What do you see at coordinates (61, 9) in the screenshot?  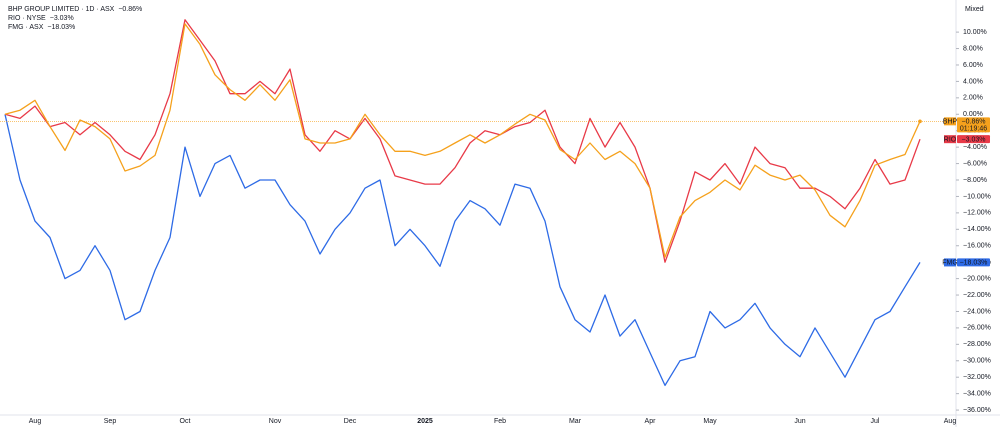 I see `legend-name: BHP GROUP LIMITED · 1D · ASX` at bounding box center [61, 9].